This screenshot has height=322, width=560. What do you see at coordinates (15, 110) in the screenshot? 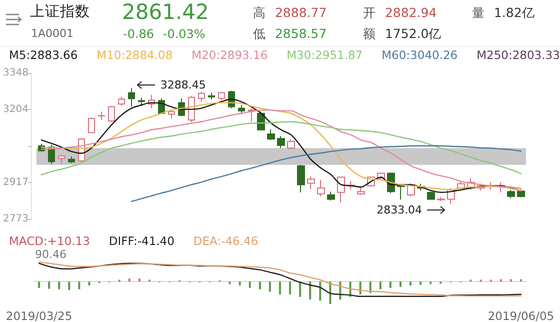
I see `y-tick-label: 3204` at bounding box center [15, 110].